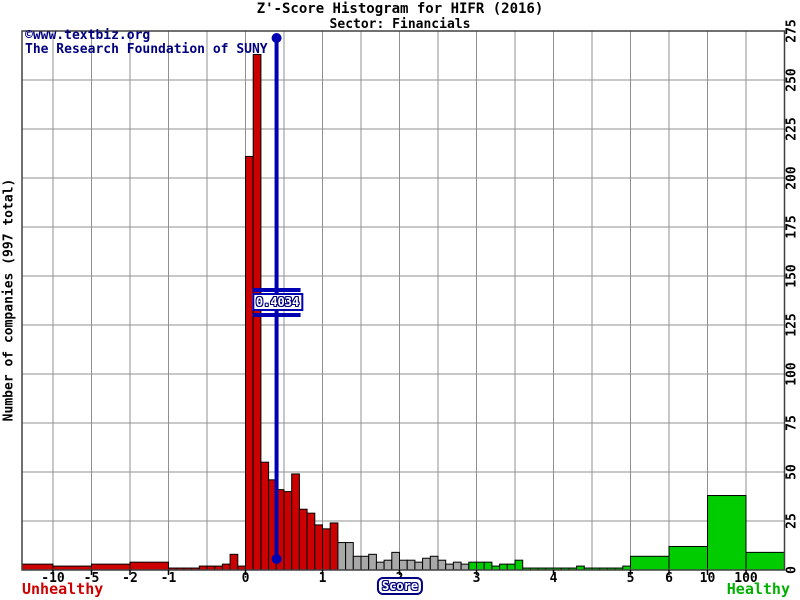 The height and width of the screenshot is (600, 800). I want to click on zscore-marker-label: 0.4034, so click(277, 302).